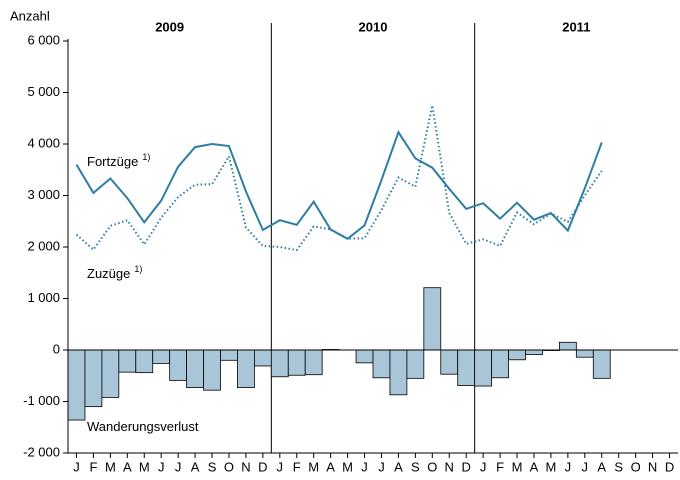 The image size is (680, 480). What do you see at coordinates (41, 451) in the screenshot?
I see `y-tick-label: -2 000` at bounding box center [41, 451].